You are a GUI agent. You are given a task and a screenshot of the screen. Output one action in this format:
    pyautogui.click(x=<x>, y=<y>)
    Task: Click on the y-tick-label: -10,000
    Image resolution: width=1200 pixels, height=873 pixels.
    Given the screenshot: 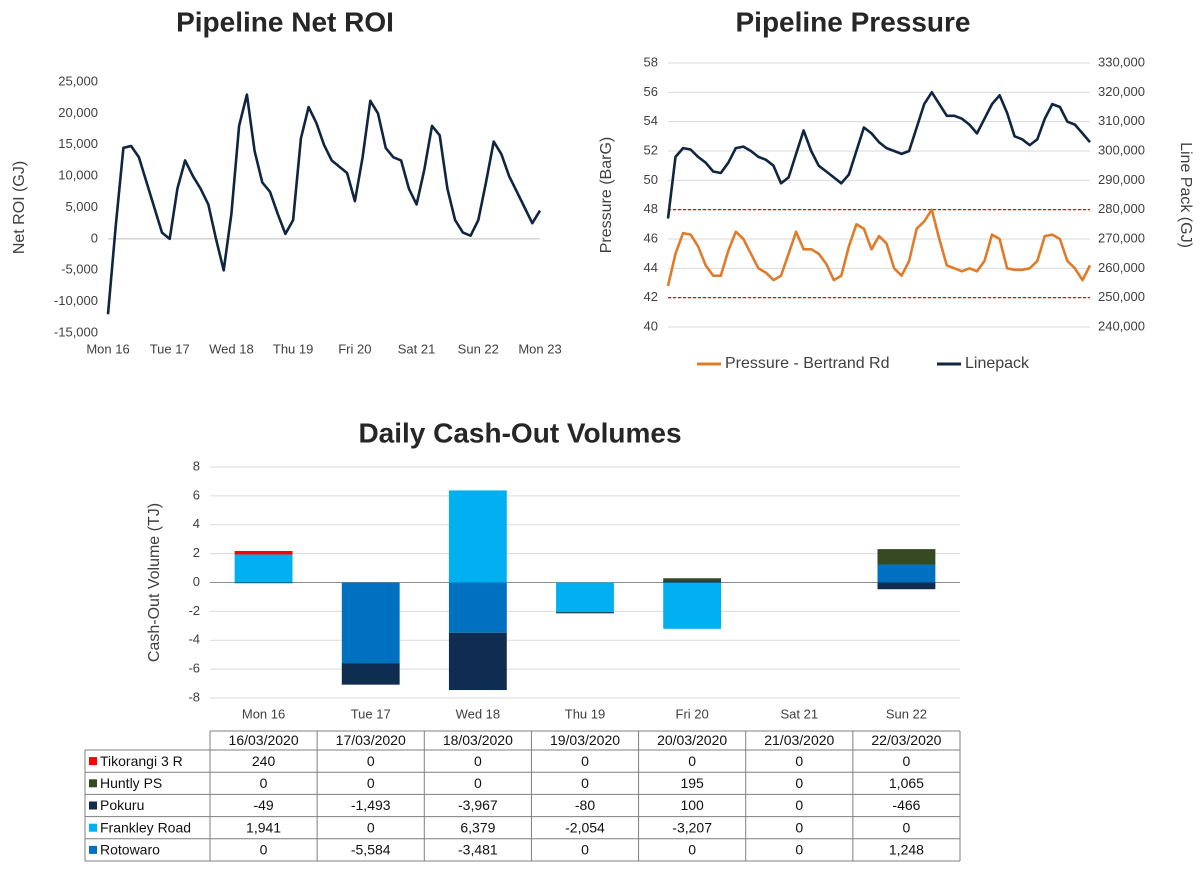 What is the action you would take?
    pyautogui.click(x=76, y=300)
    